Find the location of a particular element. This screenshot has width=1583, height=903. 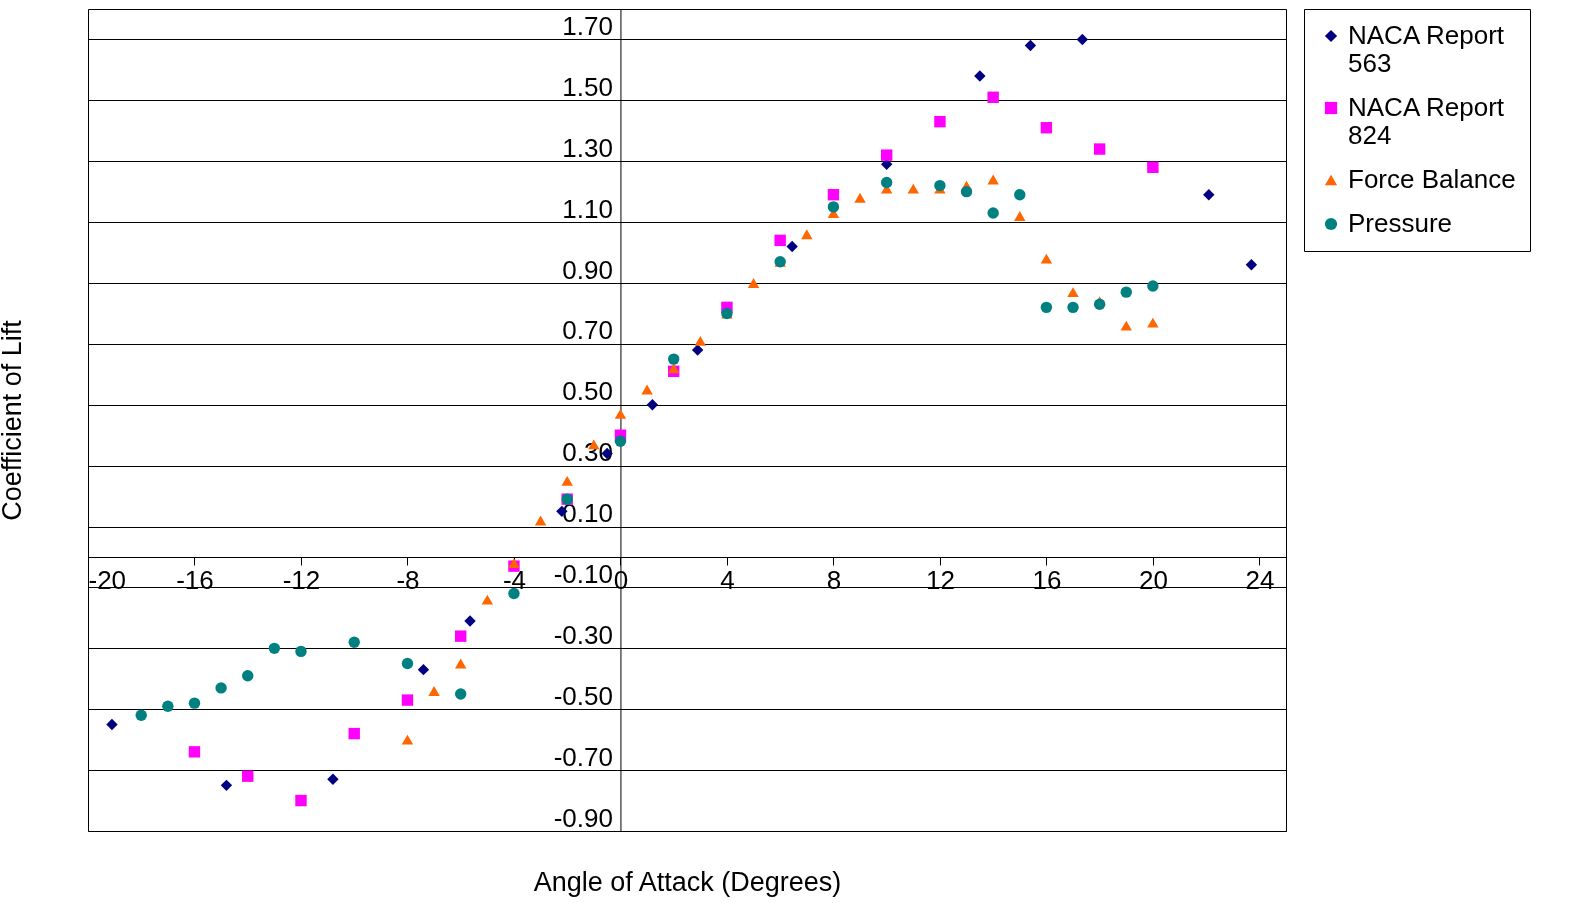

y-tick-label: -0.10 is located at coordinates (583, 573).